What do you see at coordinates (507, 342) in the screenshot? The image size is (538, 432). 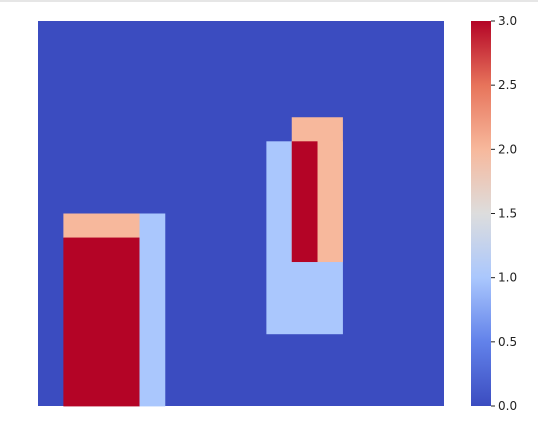 I see `colorbar-tick-label: 0.5` at bounding box center [507, 342].